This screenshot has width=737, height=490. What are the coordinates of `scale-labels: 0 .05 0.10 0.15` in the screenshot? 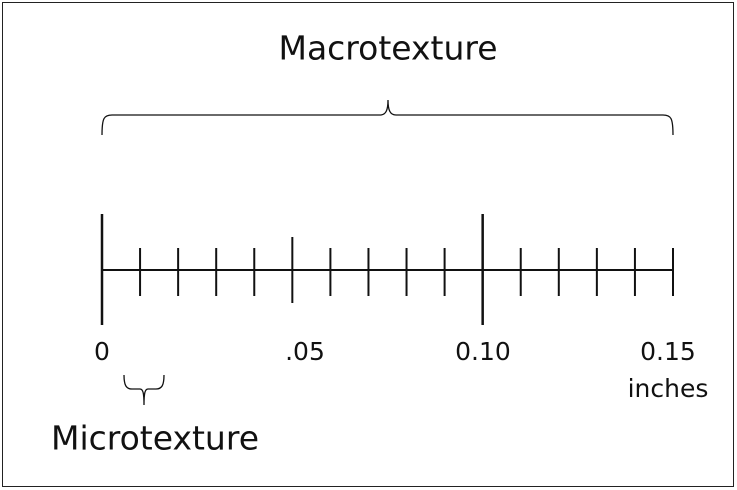 It's located at (395, 351).